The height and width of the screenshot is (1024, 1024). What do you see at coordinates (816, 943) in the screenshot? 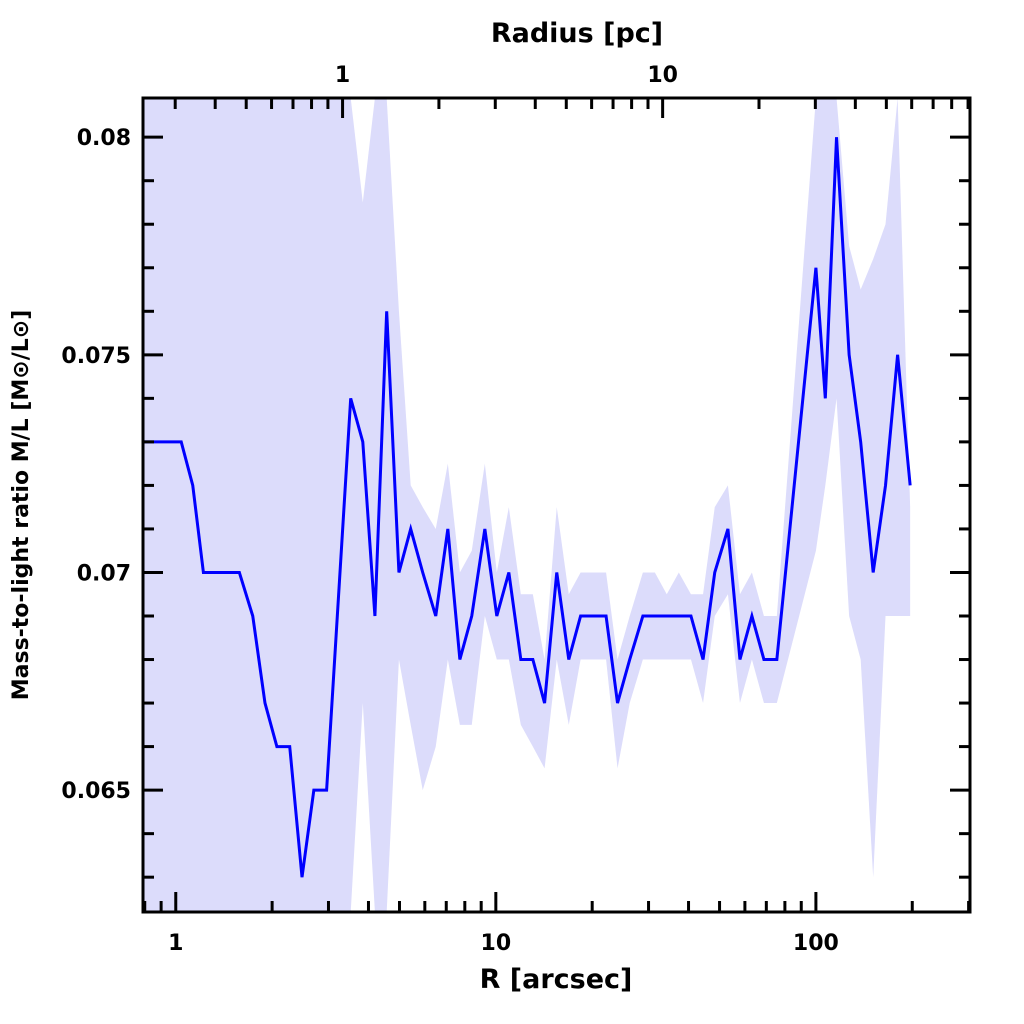
I see `x-tick-label: 100` at bounding box center [816, 943].